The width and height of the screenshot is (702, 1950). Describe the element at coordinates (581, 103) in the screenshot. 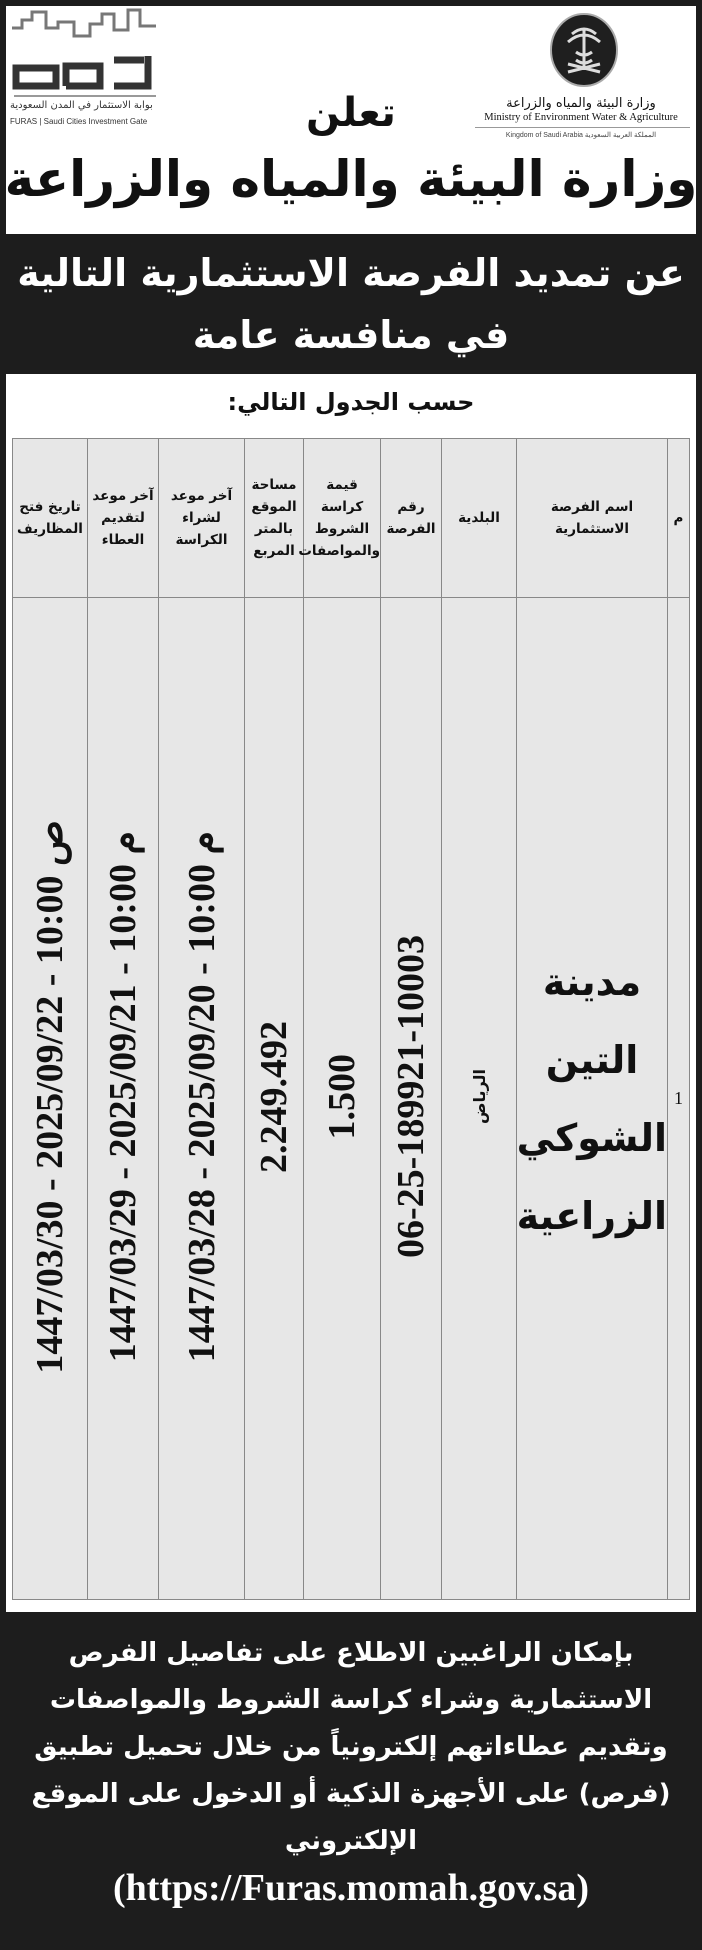

I see `ministry-name-ar: وزارة البيئة والمياه والزراعة` at that location.